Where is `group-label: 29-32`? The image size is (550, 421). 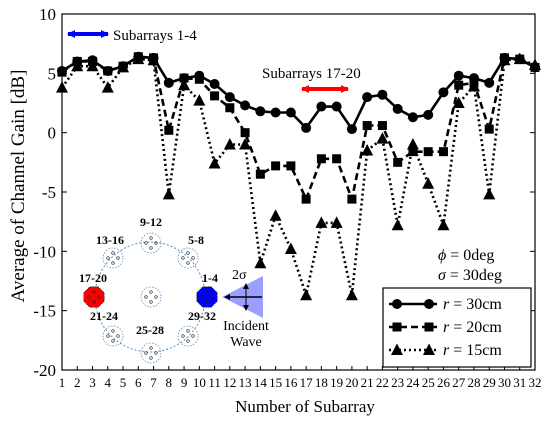
group-label: 29-32 is located at coordinates (202, 316).